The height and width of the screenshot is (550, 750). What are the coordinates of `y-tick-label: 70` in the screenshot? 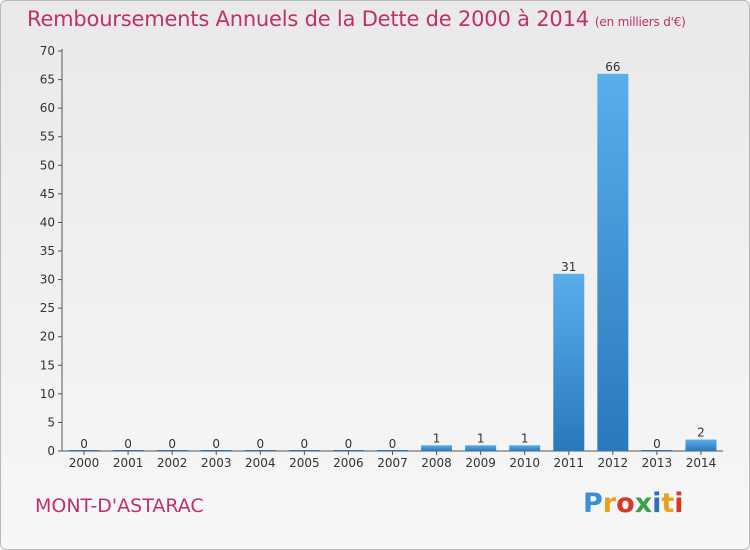 It's located at (47, 51).